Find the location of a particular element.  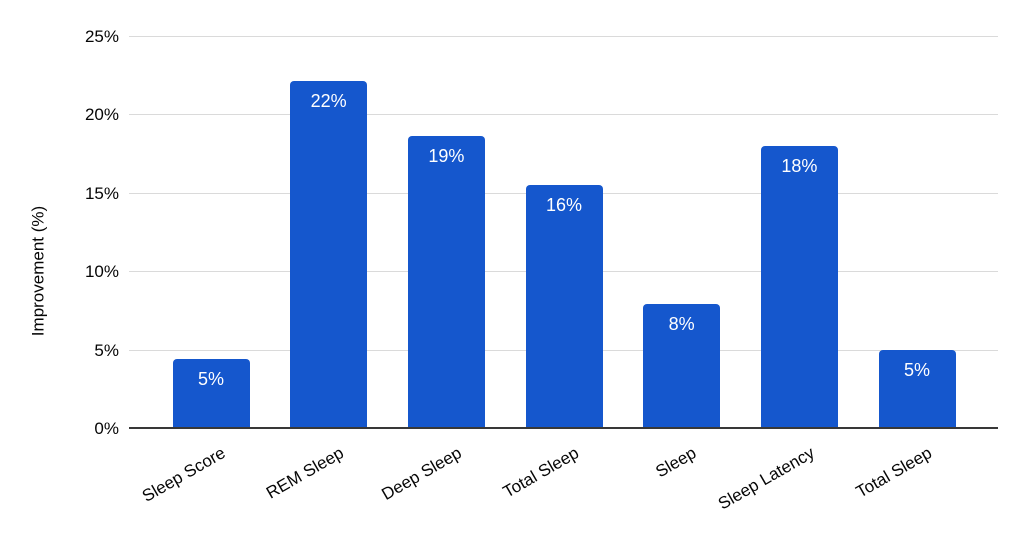

bar-value-label: 16% is located at coordinates (564, 204).